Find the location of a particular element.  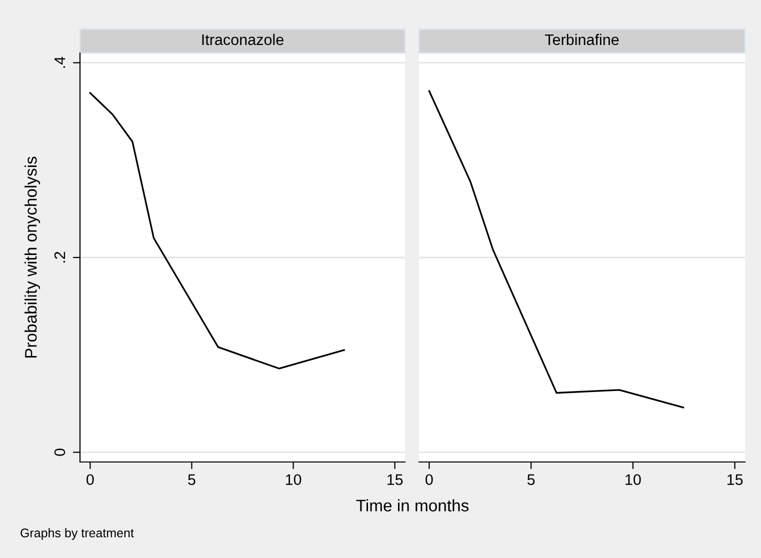

y-tick-label: .4 is located at coordinates (60, 62).